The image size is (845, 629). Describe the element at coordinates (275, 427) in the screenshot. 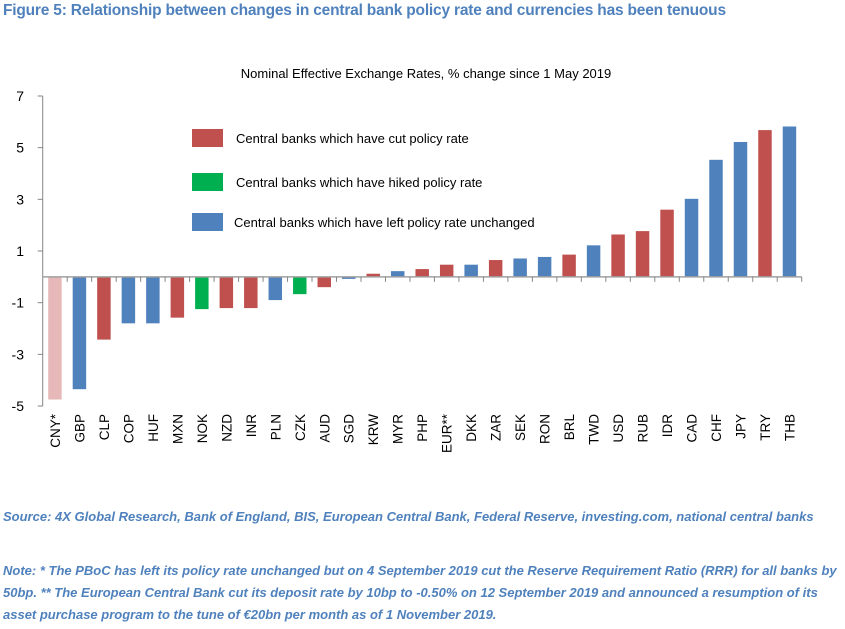

I see `x-tick-label: PLN` at that location.